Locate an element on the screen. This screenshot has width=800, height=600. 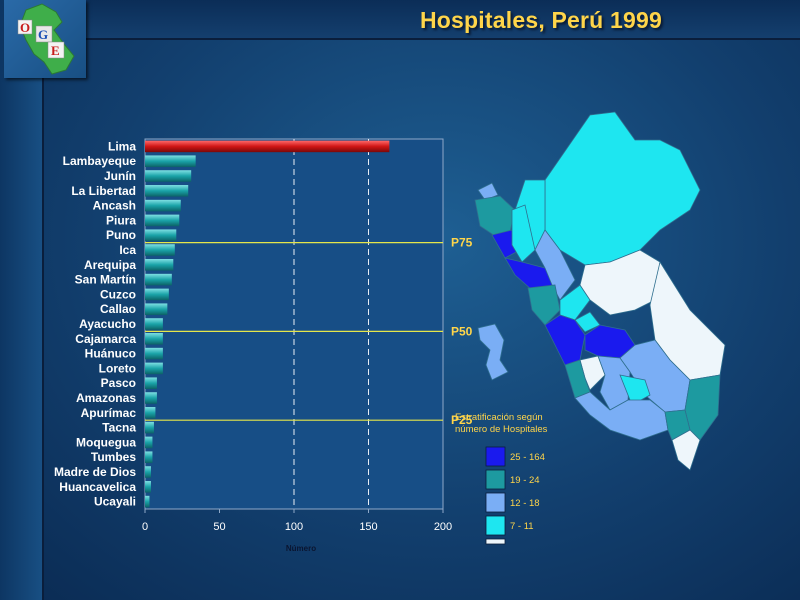
map-loreto is located at coordinates (622, 188).